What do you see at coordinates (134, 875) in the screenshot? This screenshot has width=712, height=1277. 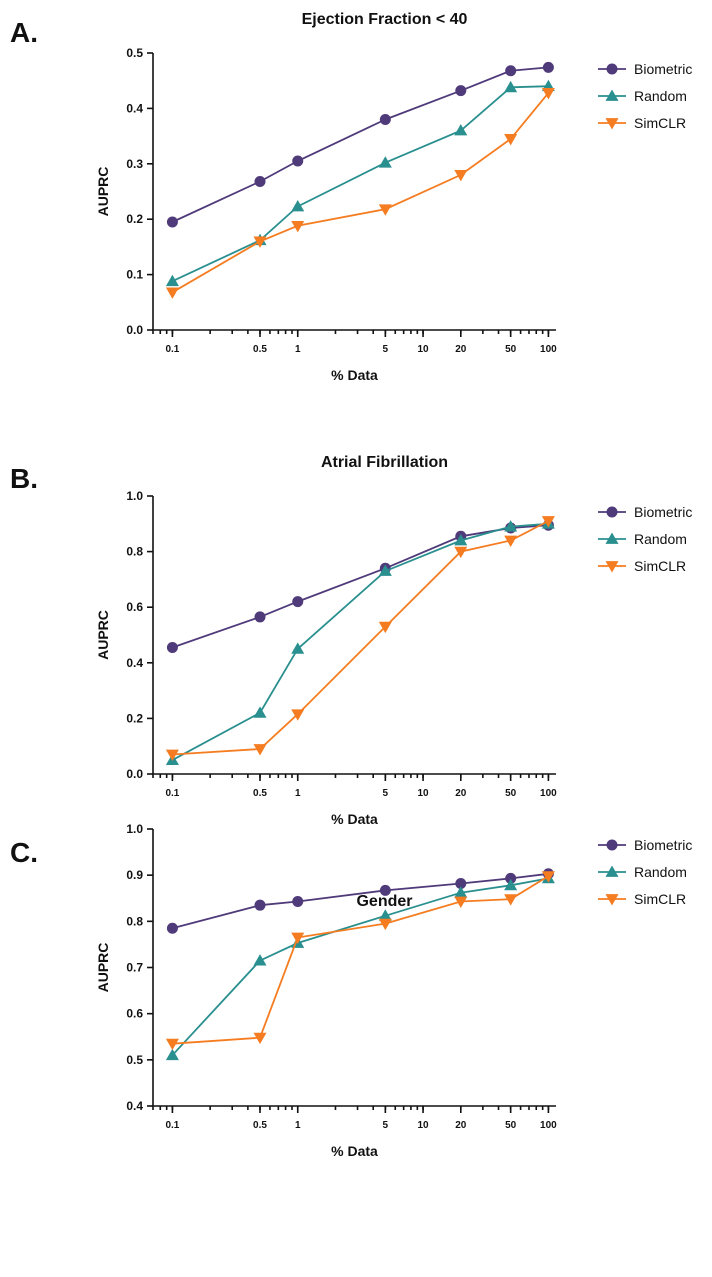 I see `y-tick-label: 0.9` at bounding box center [134, 875].